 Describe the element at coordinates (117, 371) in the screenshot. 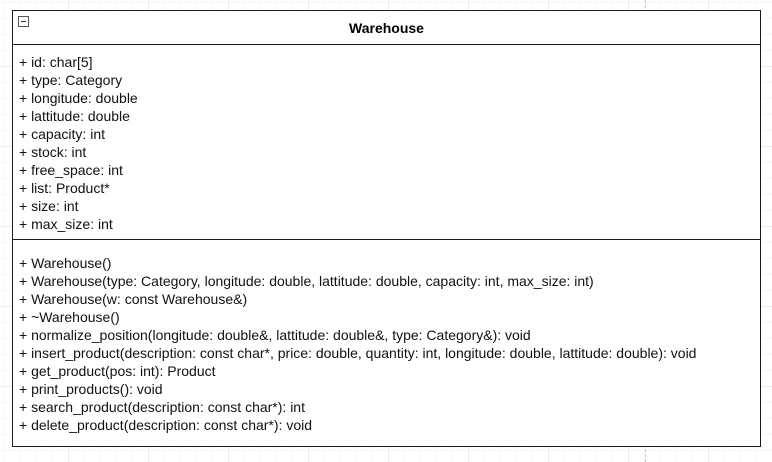

I see `operation-row: + get_product(pos: int): Product` at that location.